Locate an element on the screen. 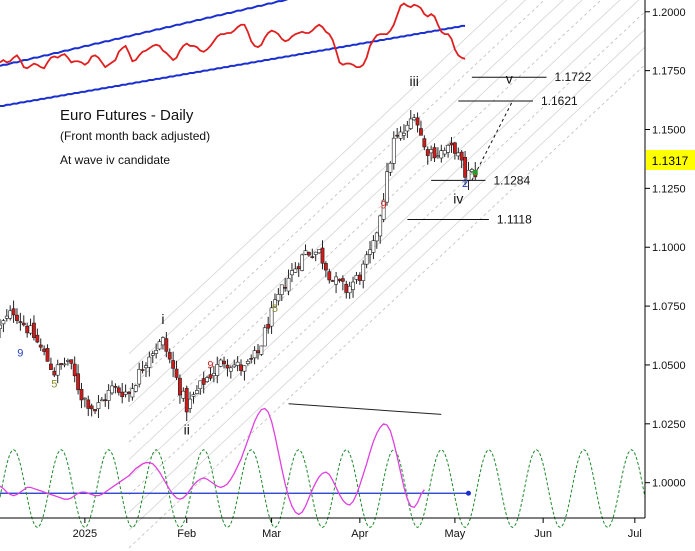 This screenshot has width=695, height=551. wave-label: ii is located at coordinates (187, 429).